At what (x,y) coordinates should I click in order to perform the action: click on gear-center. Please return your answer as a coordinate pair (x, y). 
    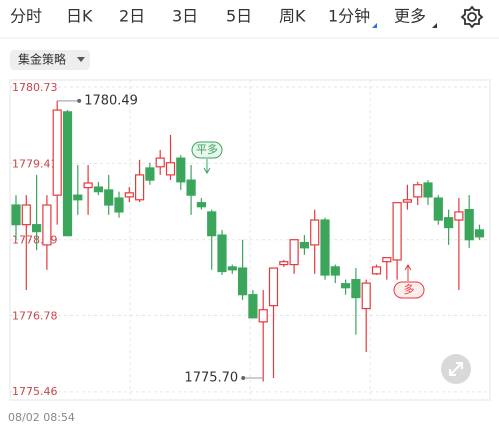
    Looking at the image, I should click on (472, 17).